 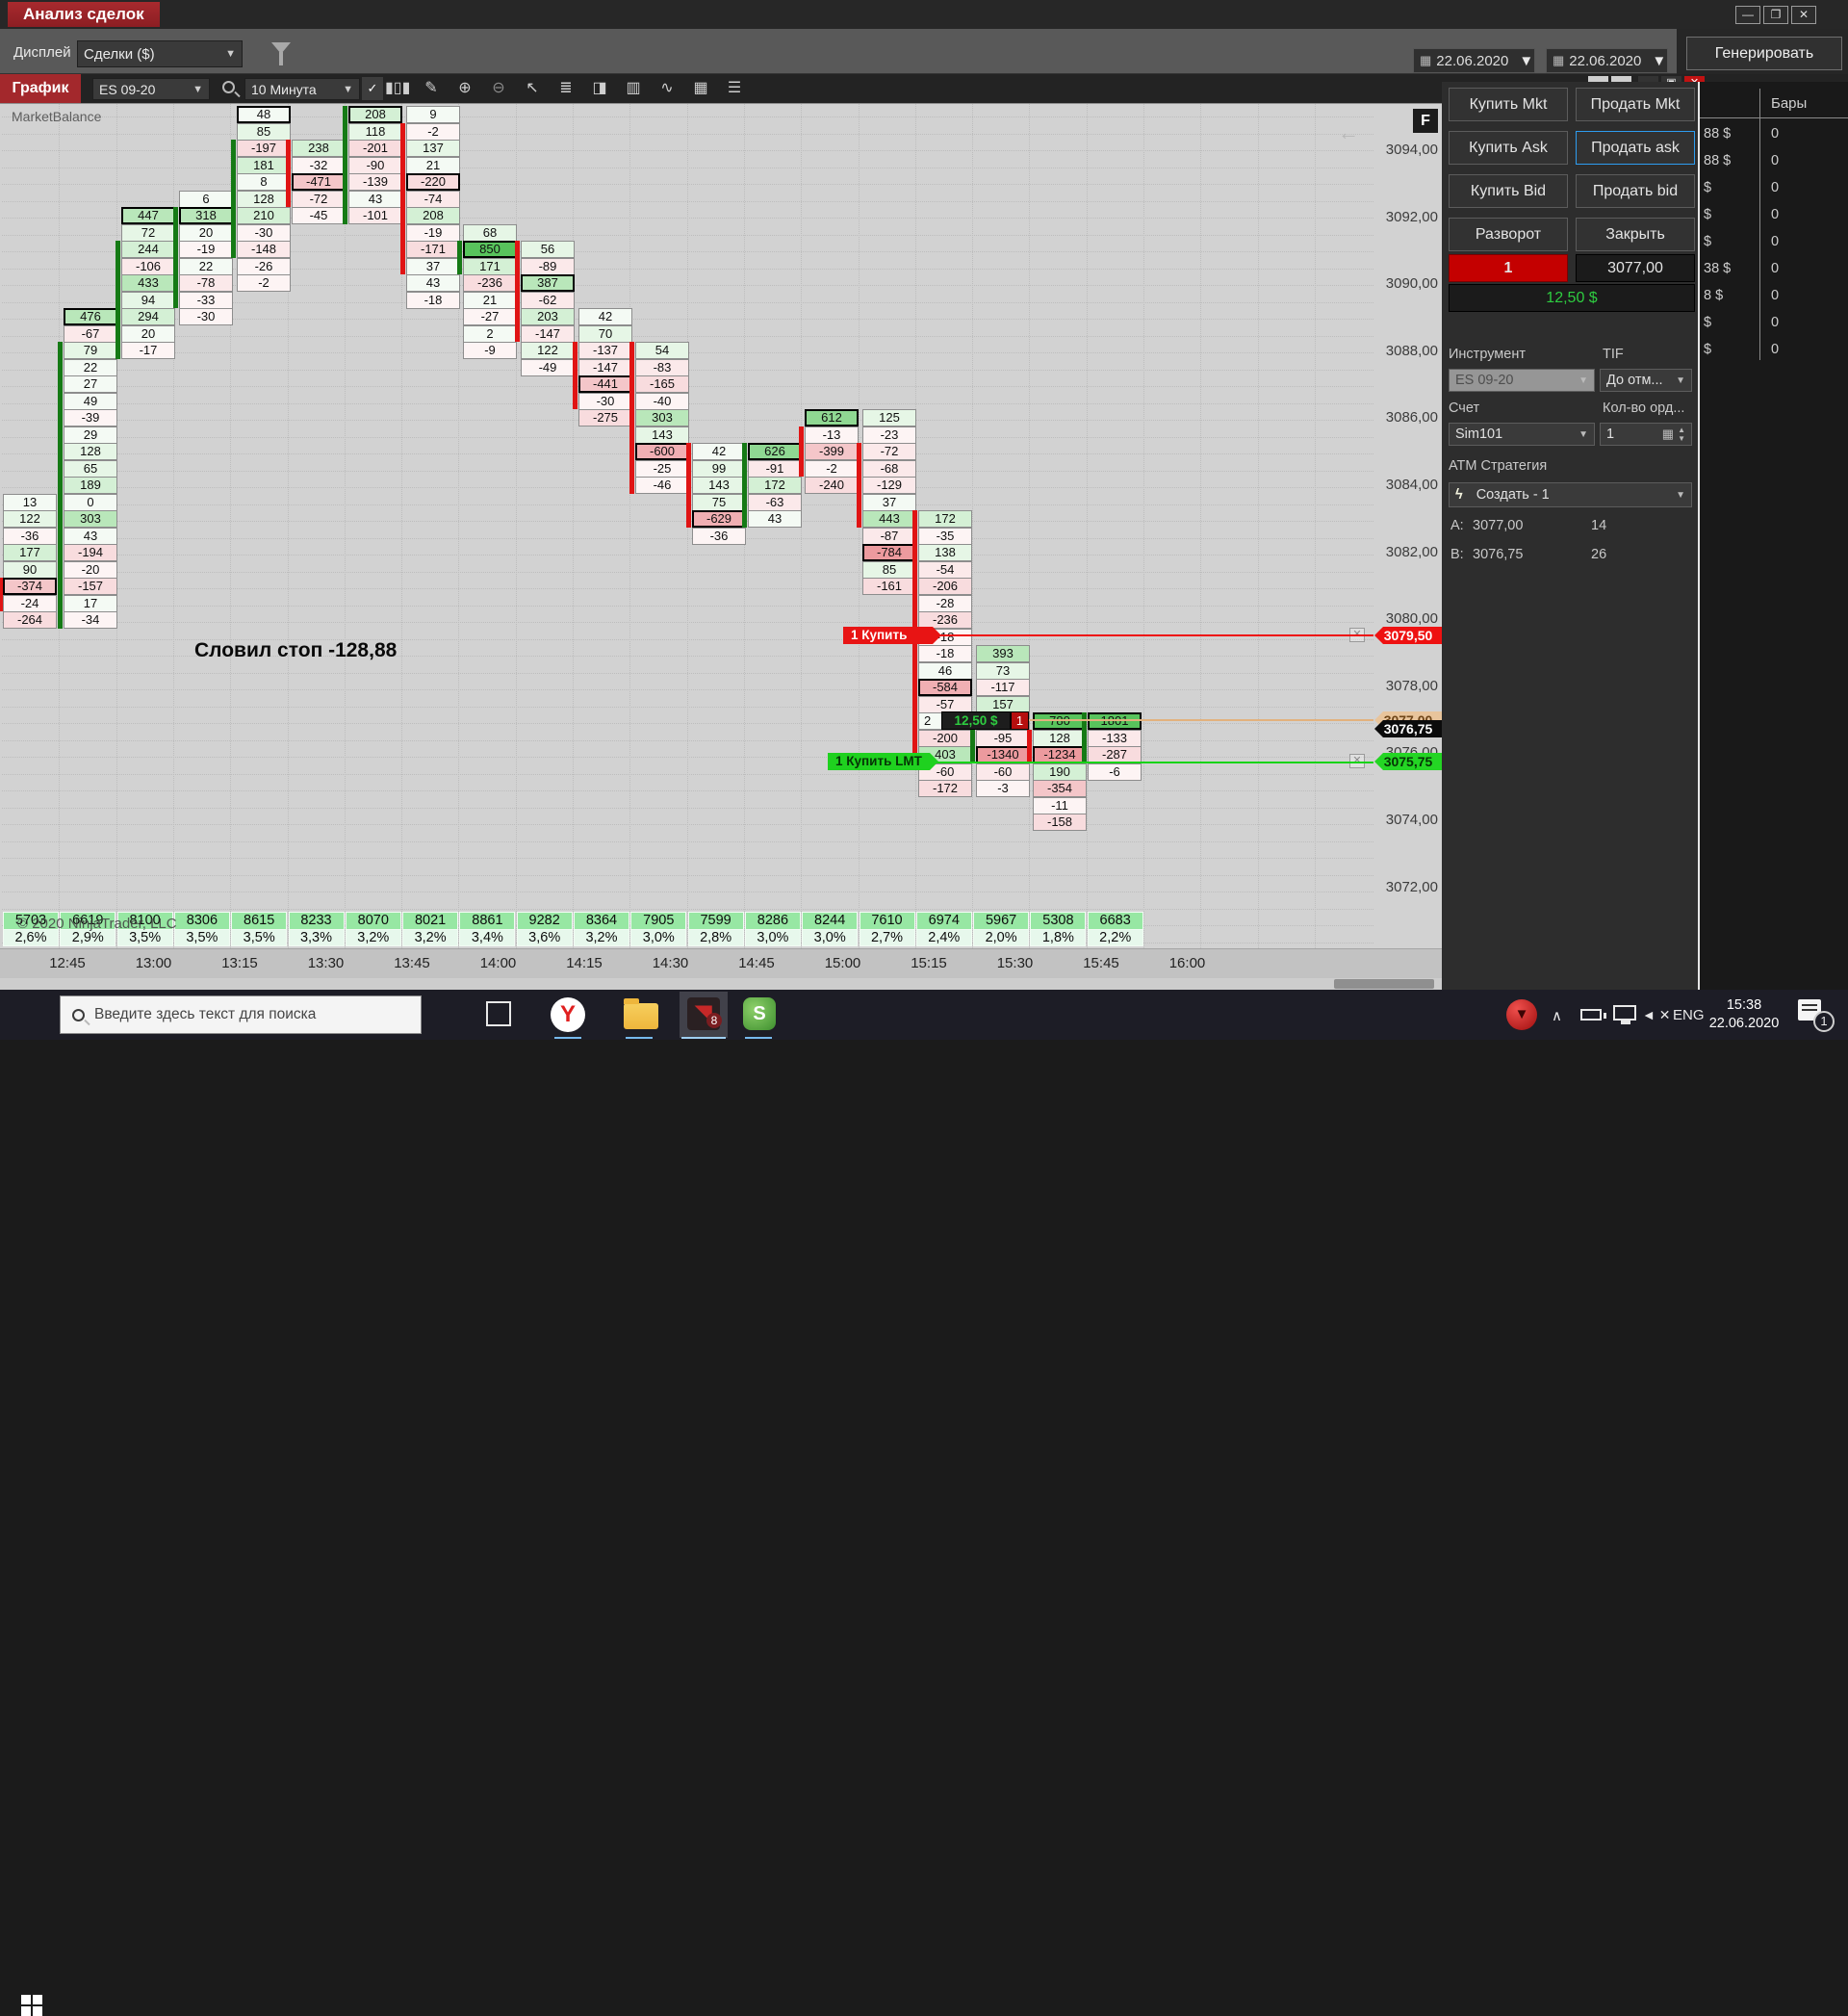 What do you see at coordinates (151, 89) in the screenshot?
I see `instrument-dropdown: ES 09-20 ▼` at bounding box center [151, 89].